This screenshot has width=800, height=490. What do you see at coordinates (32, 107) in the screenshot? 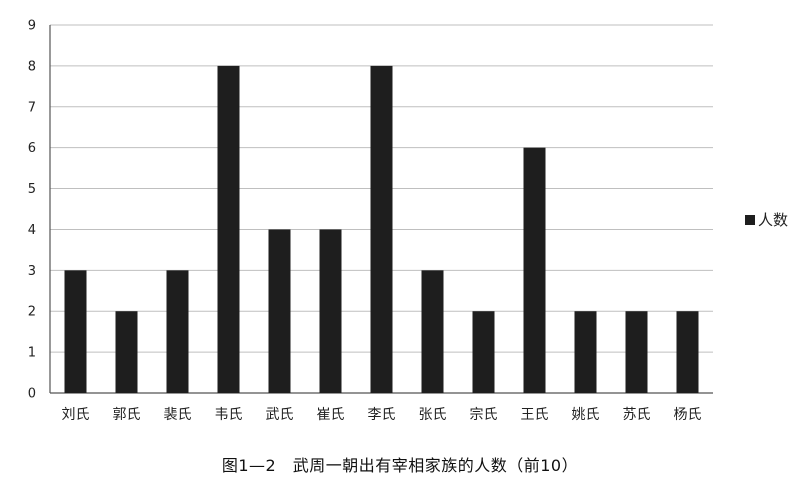
I see `y-tick-label: 7` at bounding box center [32, 107].